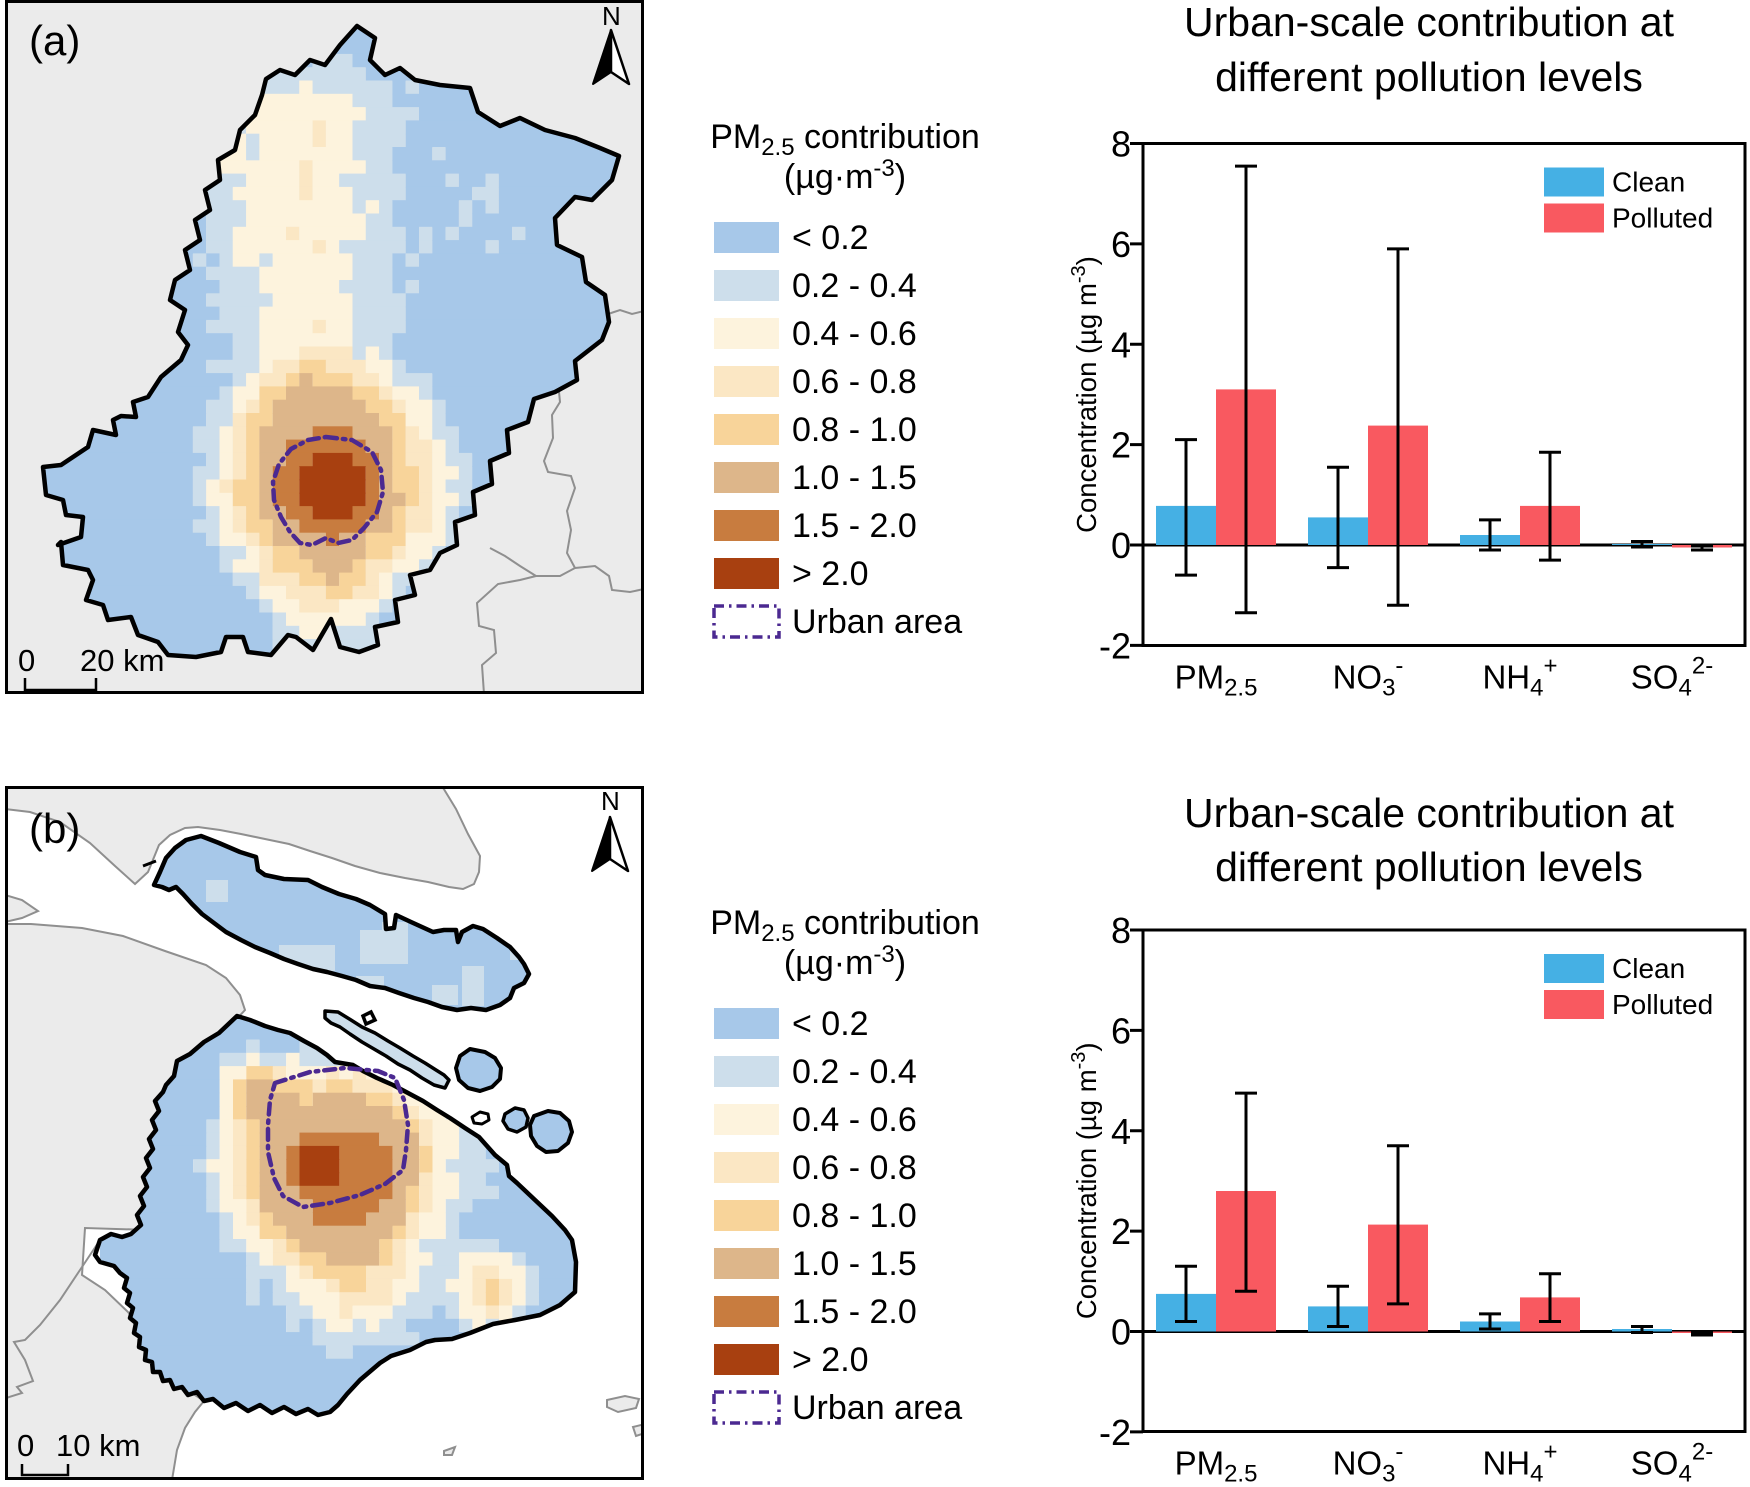 The height and width of the screenshot is (1487, 1750). Describe the element at coordinates (122, 660) in the screenshot. I see `svg-text: 20 km` at that location.